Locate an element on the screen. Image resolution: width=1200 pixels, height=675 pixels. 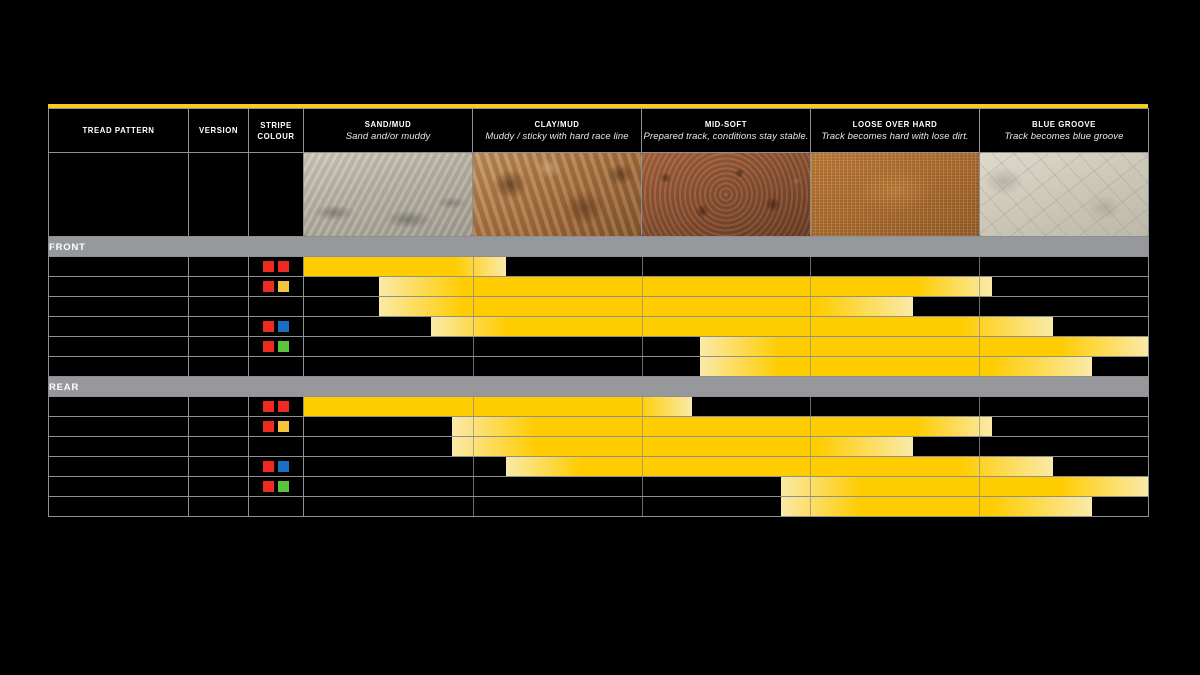
top-accent-bar is located at coordinates (598, 106).